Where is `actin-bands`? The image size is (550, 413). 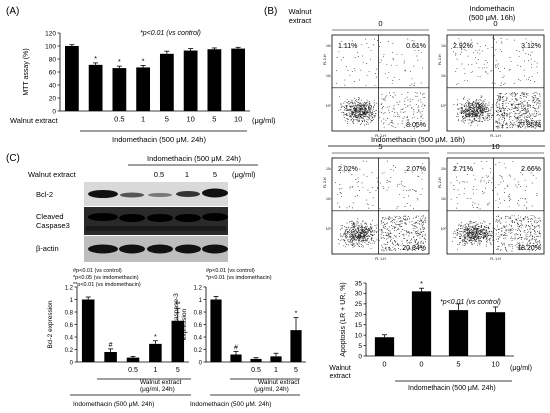 actin-bands is located at coordinates (158, 249).